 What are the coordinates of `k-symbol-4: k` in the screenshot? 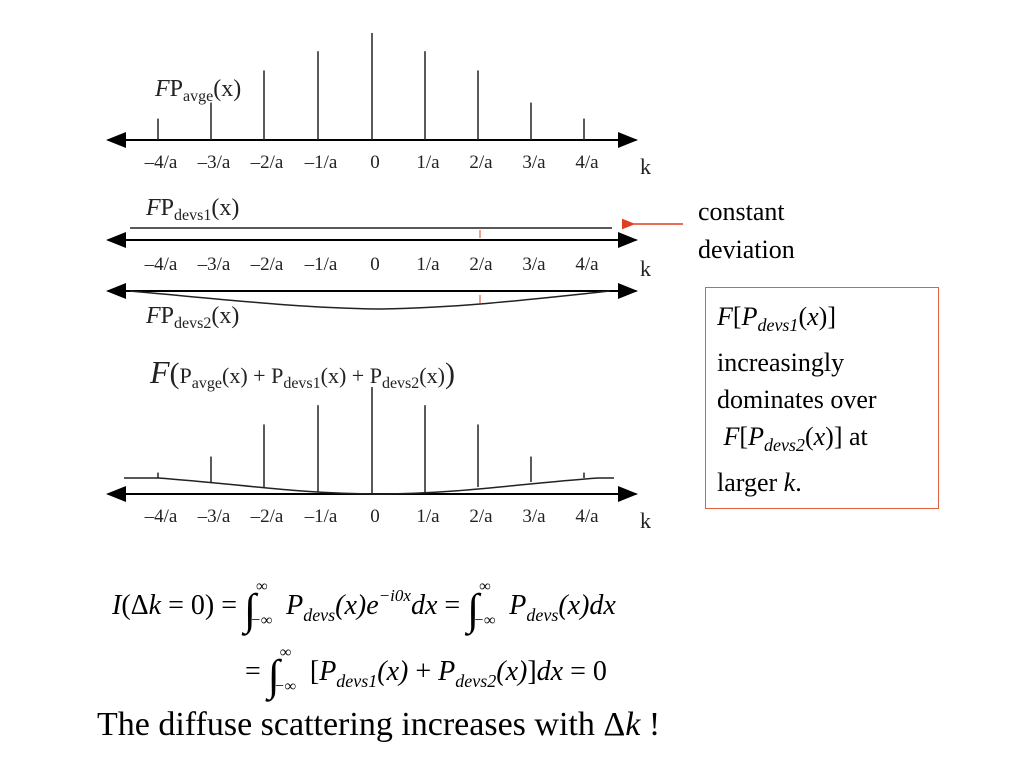 It's located at (645, 520).